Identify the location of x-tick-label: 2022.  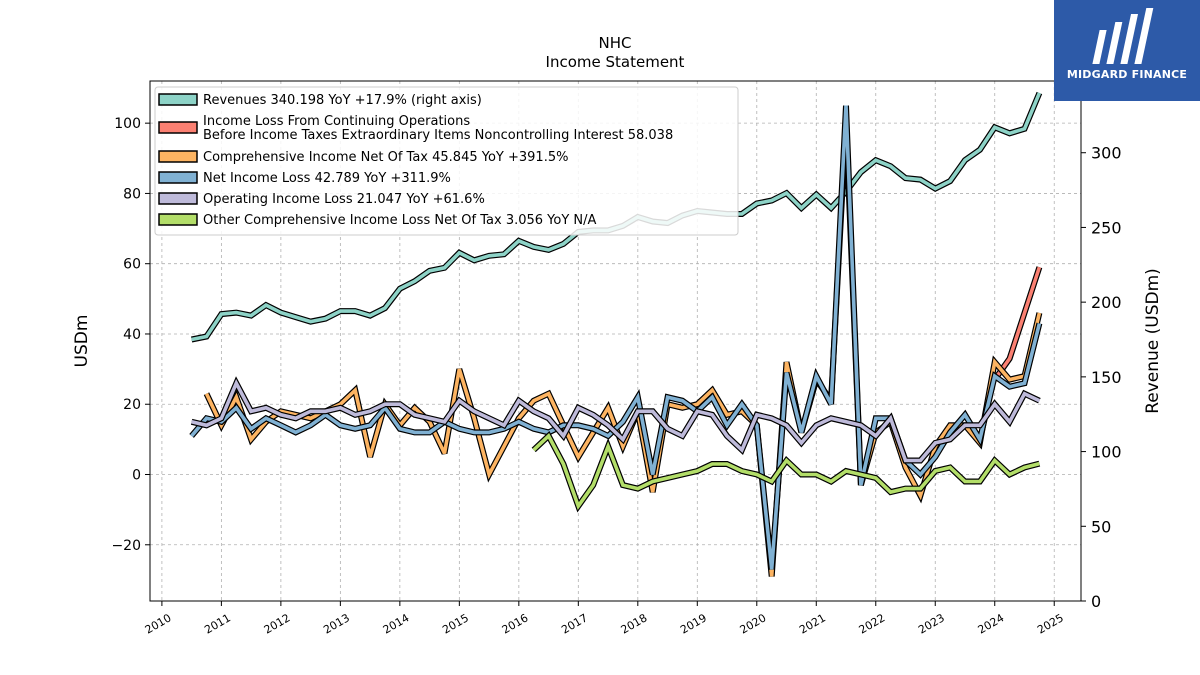
(872, 623).